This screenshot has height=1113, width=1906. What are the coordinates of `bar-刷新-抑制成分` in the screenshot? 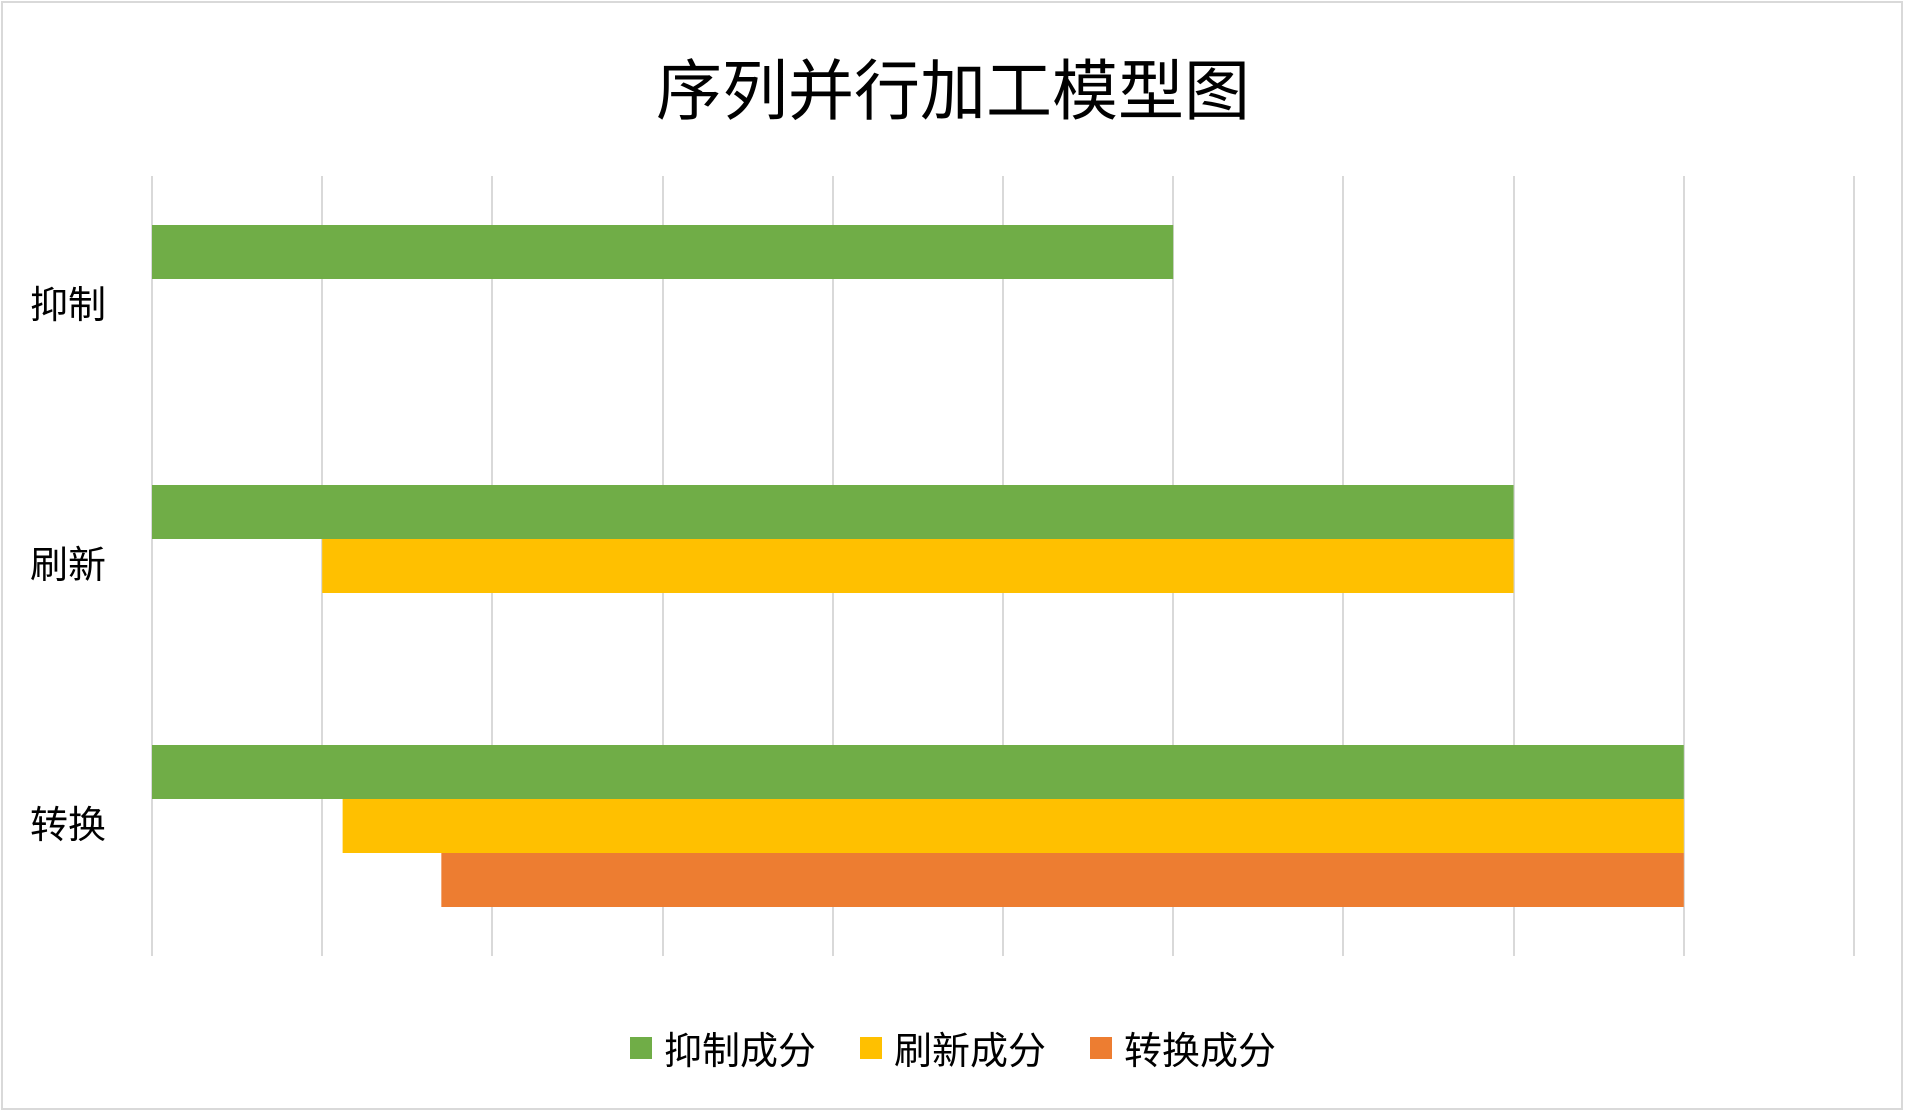 It's located at (833, 512).